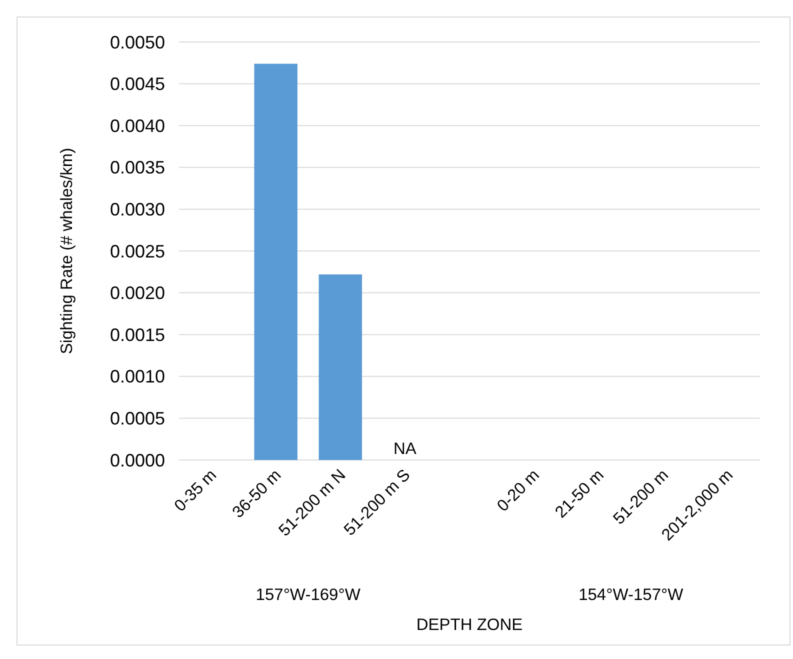 The height and width of the screenshot is (659, 793). I want to click on y-tick-label: 0.0040, so click(137, 126).